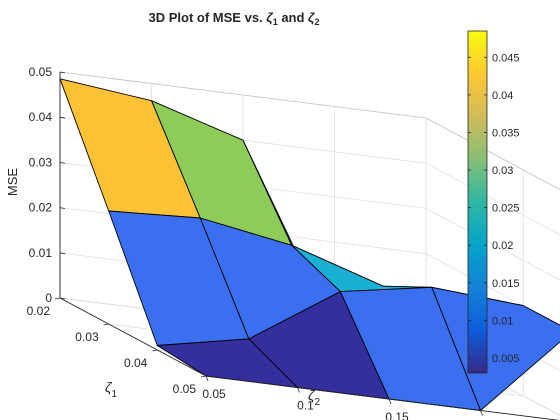  I want to click on colorbar-gradient, so click(477, 202).